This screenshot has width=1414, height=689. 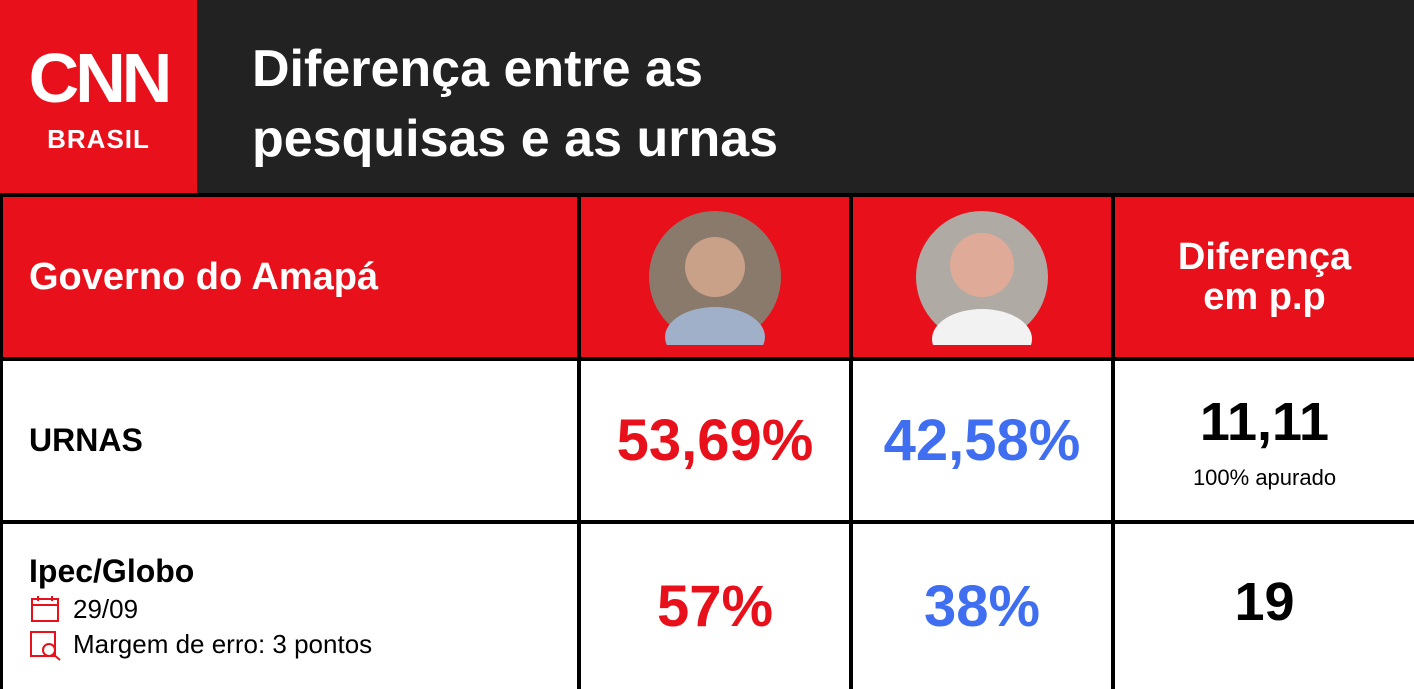 I want to click on difference-header-text: Diferença em p.p, so click(x=1264, y=277).